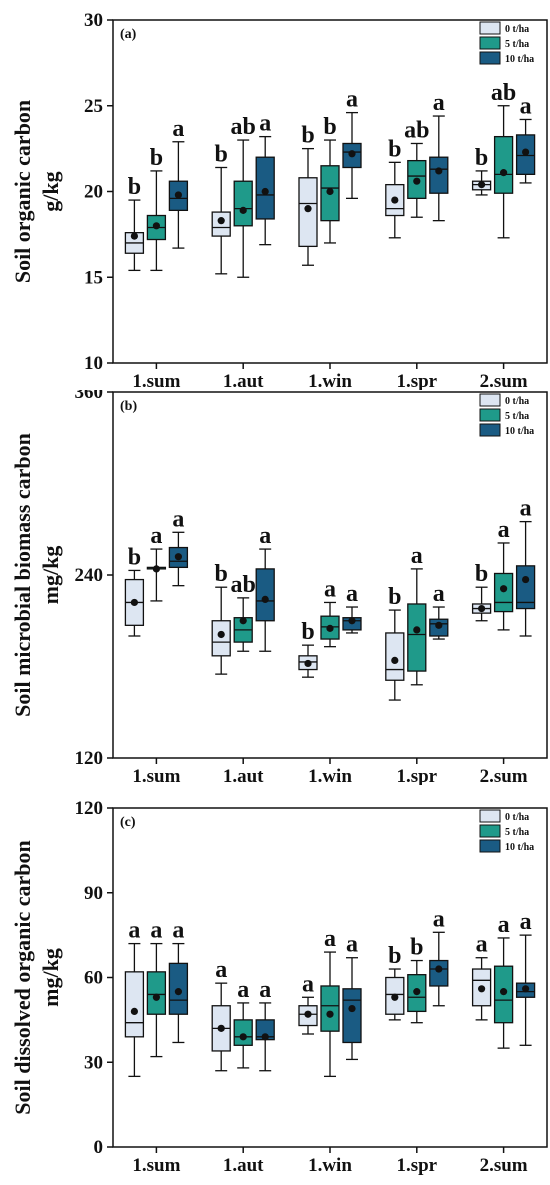 This screenshot has height=1185, width=550. I want to click on y-axis-label: Soil dissolved organic carbon, so click(22, 977).